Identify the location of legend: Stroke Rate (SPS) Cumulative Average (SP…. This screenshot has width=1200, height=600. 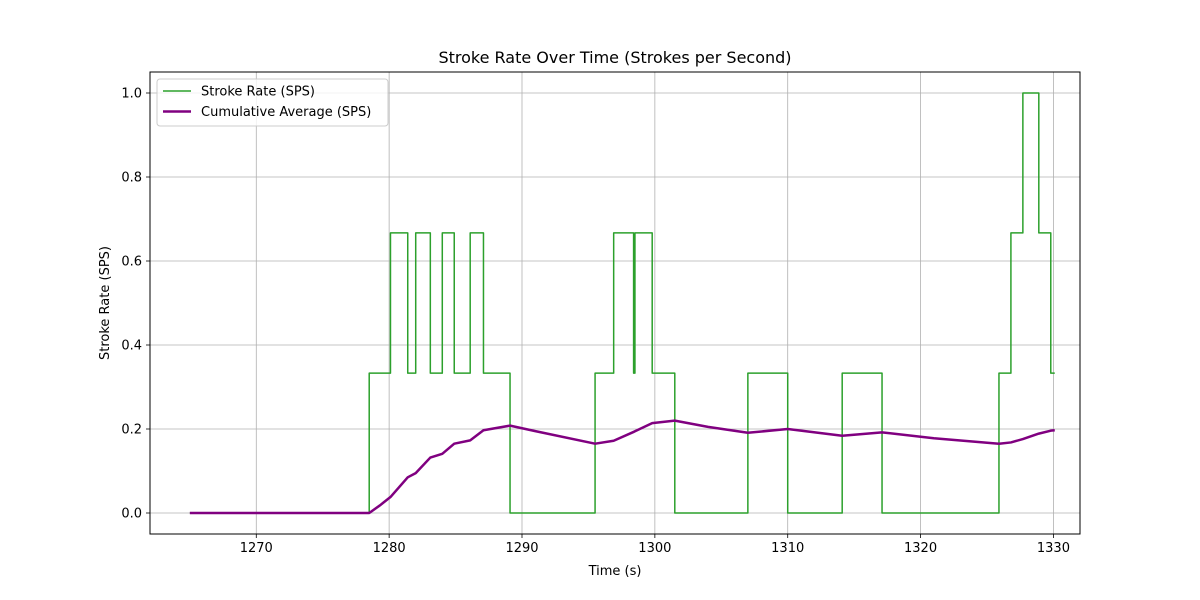
(272, 102).